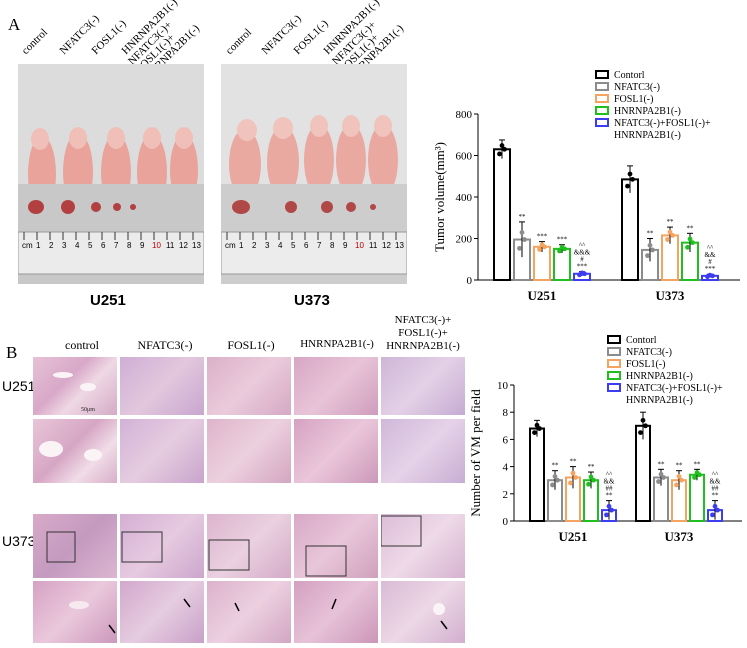 Image resolution: width=747 pixels, height=648 pixels. What do you see at coordinates (423, 333) in the screenshot?
I see `col-label-combo: NFATC3(-)+ FOSL1(-)+ HNRNPA2B1(-)` at bounding box center [423, 333].